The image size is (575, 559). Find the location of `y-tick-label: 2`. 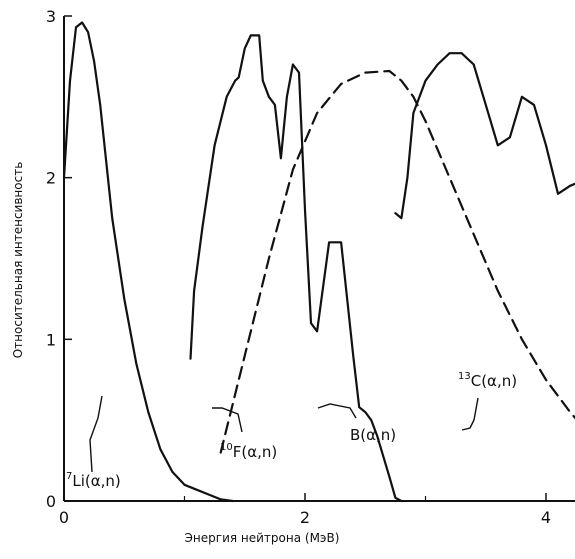

y-tick-label: 2 is located at coordinates (51, 178).